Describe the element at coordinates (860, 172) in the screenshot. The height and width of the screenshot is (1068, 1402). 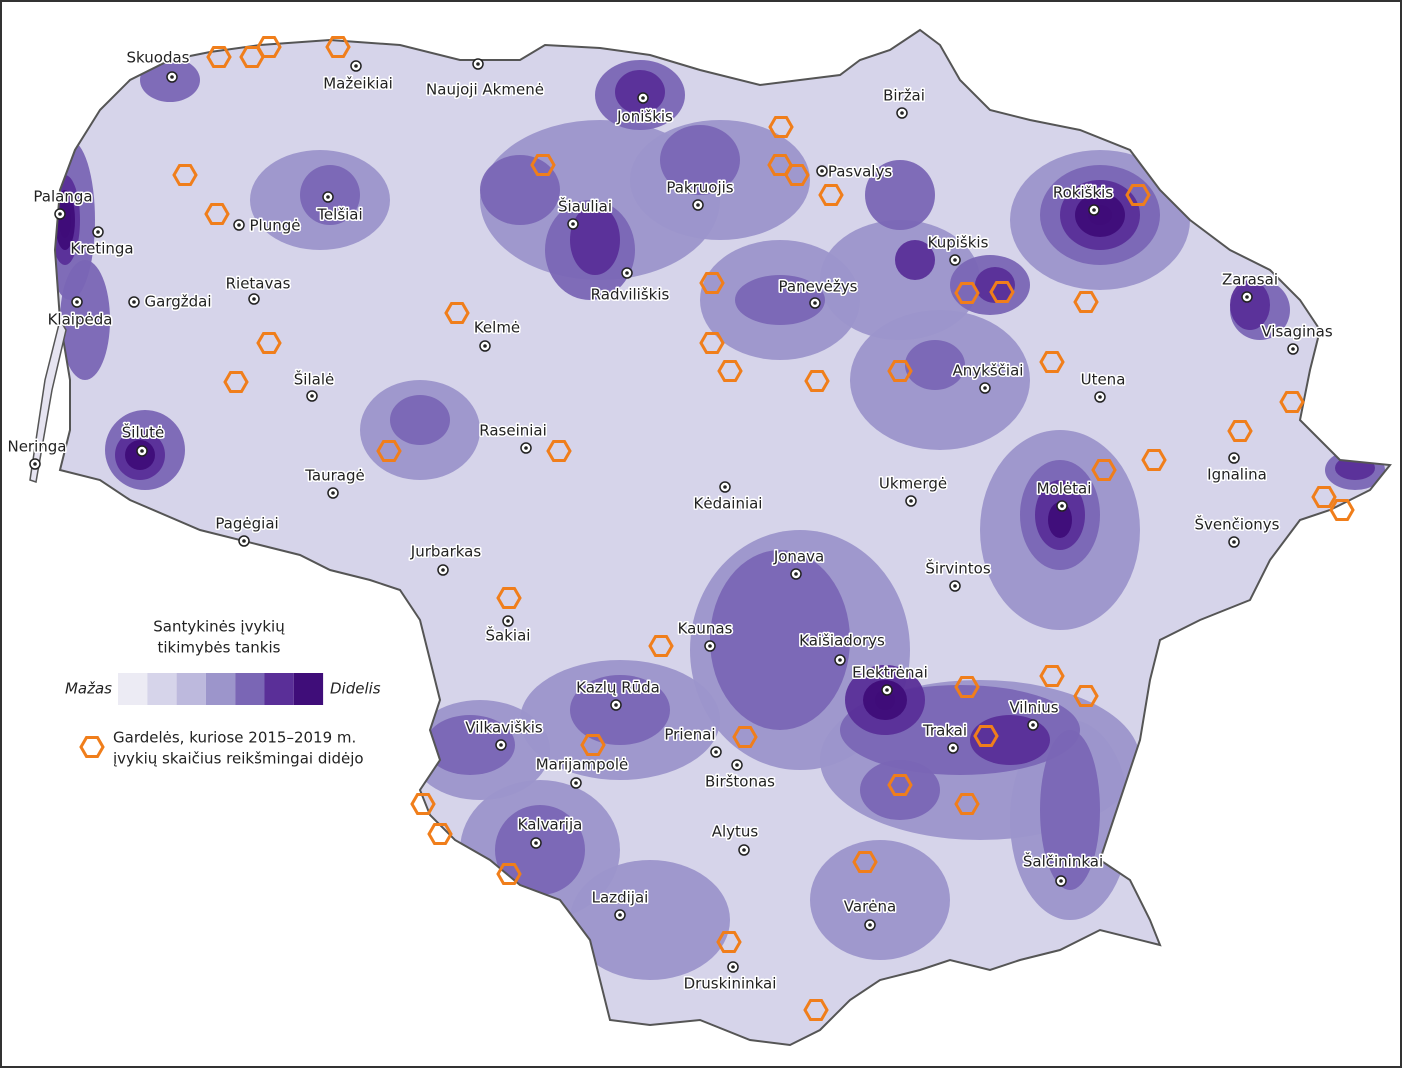
I see `city-label: Pasvalys` at that location.